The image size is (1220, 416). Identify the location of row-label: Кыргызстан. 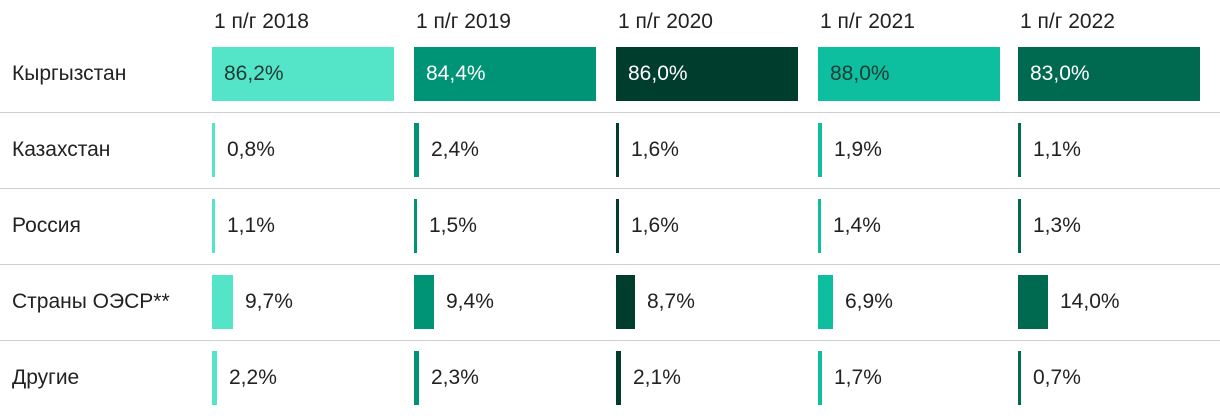
(69, 73).